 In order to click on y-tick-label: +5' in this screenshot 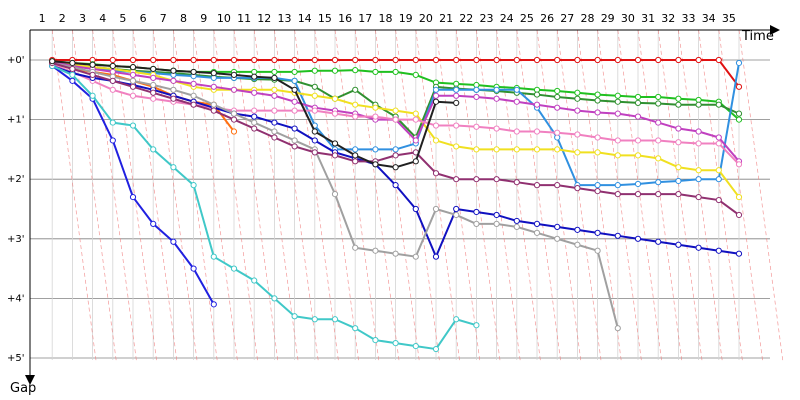, I will do `click(16, 358)`.